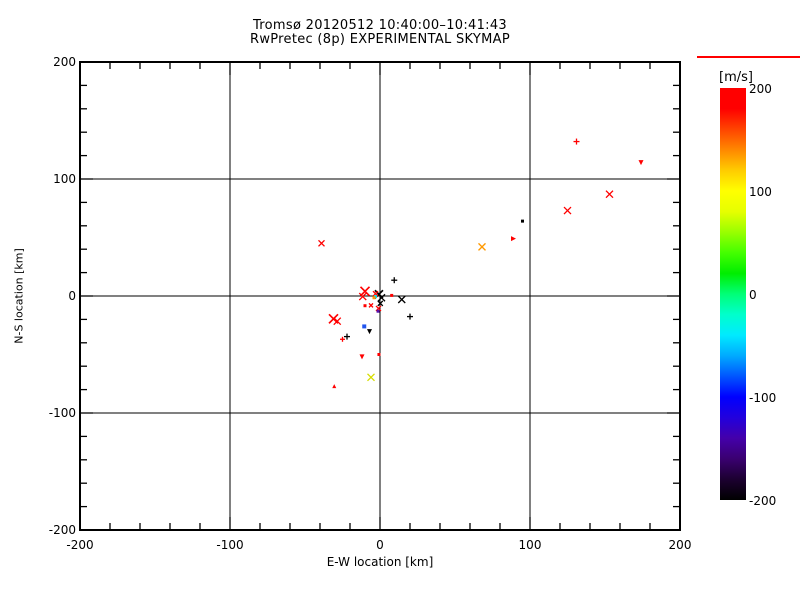 Image resolution: width=800 pixels, height=600 pixels. I want to click on x-tick-label: 100, so click(530, 545).